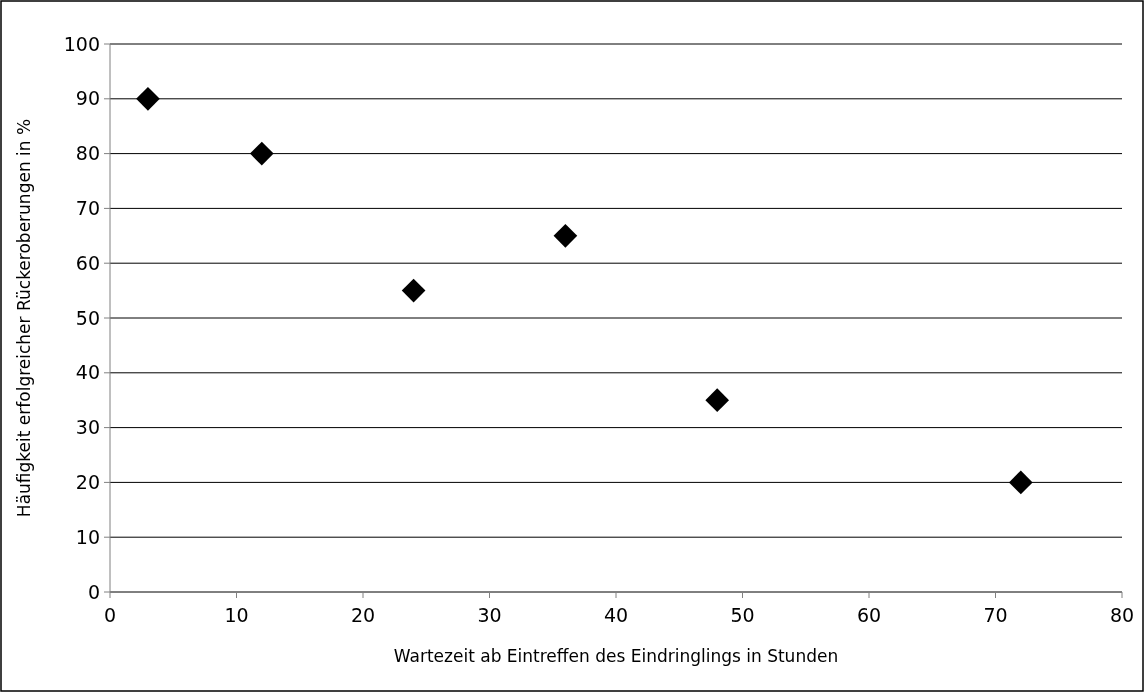  Describe the element at coordinates (87, 372) in the screenshot. I see `y-tick-label: 40` at that location.